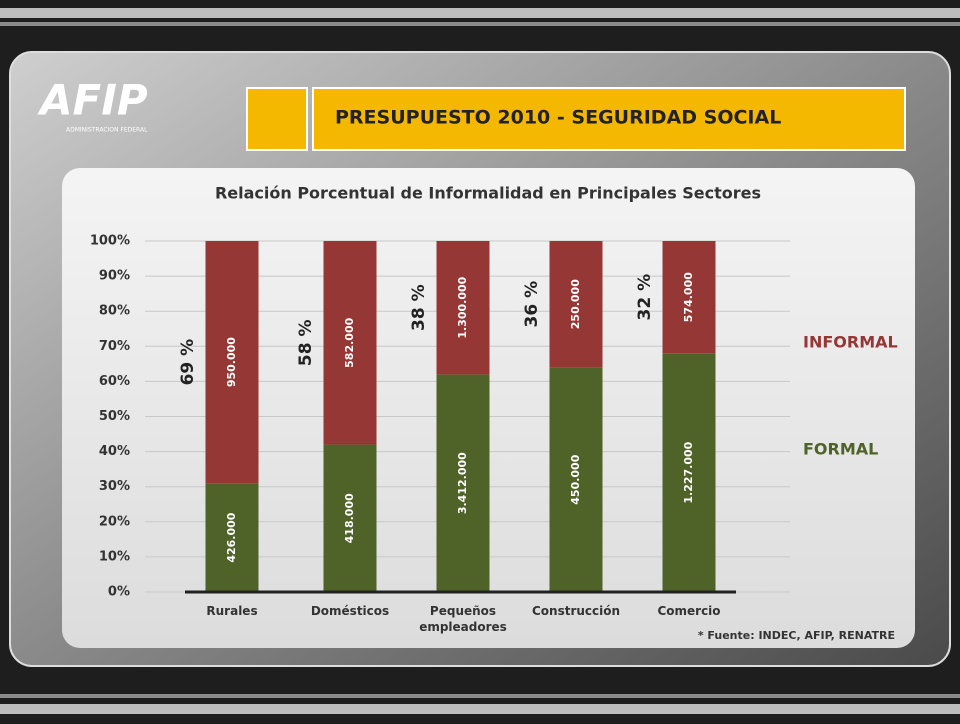 The height and width of the screenshot is (724, 960). I want to click on segment-label: 450.000, so click(575, 479).